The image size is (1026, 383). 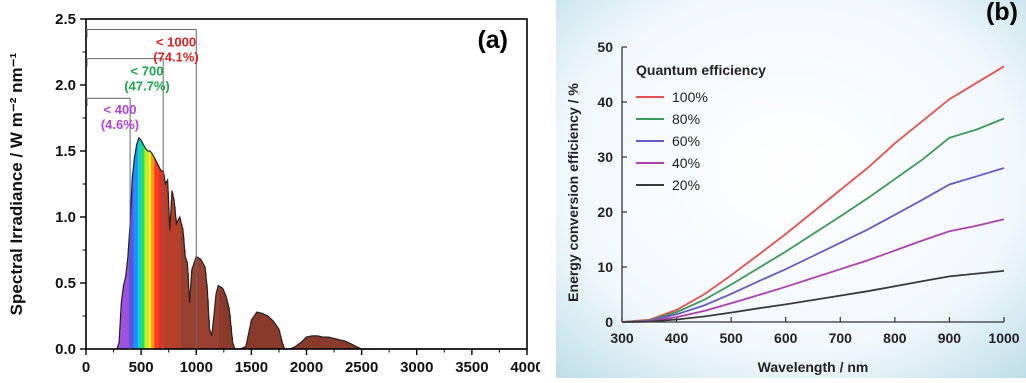 What do you see at coordinates (677, 338) in the screenshot?
I see `x-tick-label: 400` at bounding box center [677, 338].